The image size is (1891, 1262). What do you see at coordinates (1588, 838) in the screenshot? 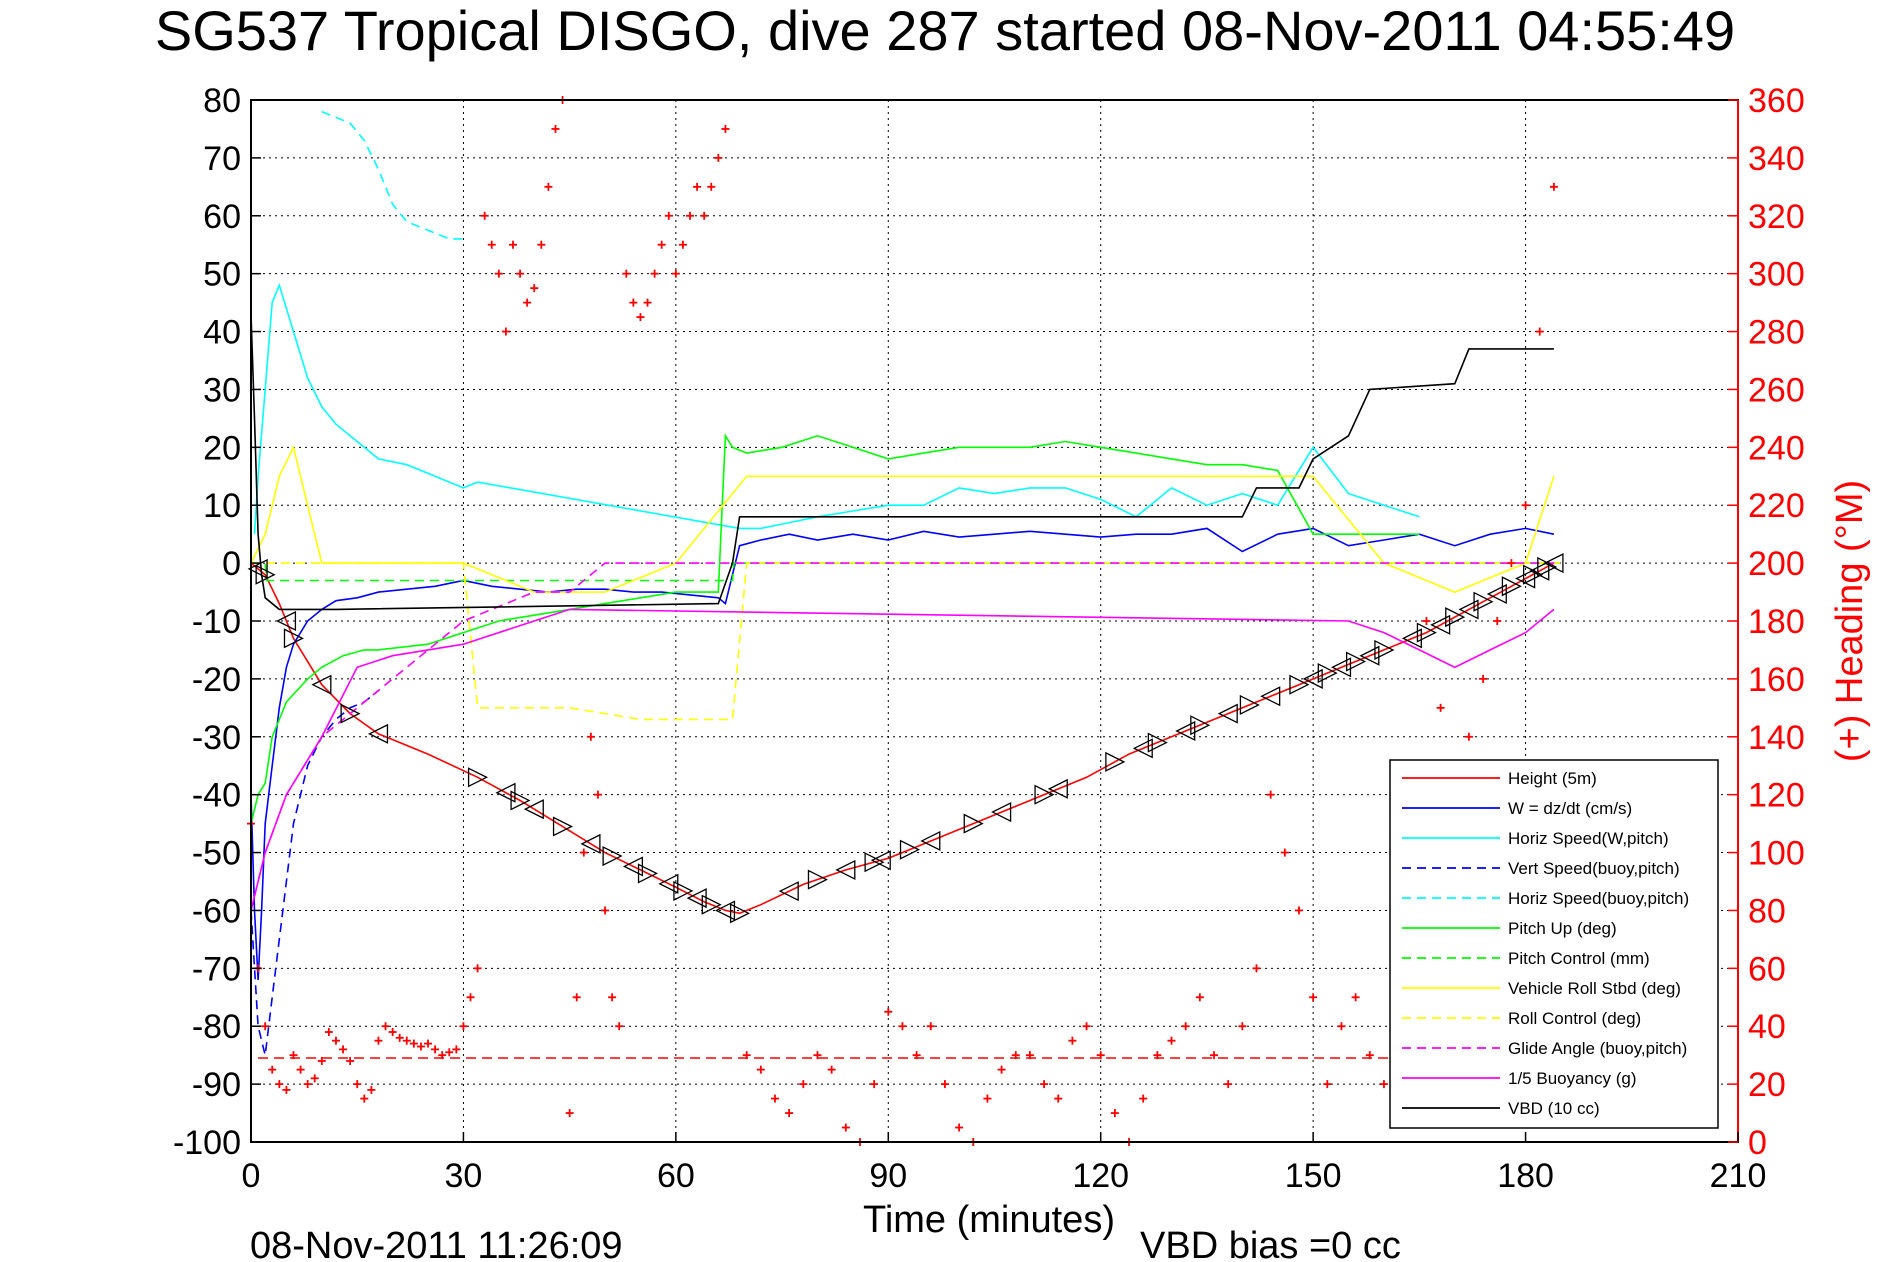
I see `legend-label: Horiz Speed(W,pitch)` at bounding box center [1588, 838].